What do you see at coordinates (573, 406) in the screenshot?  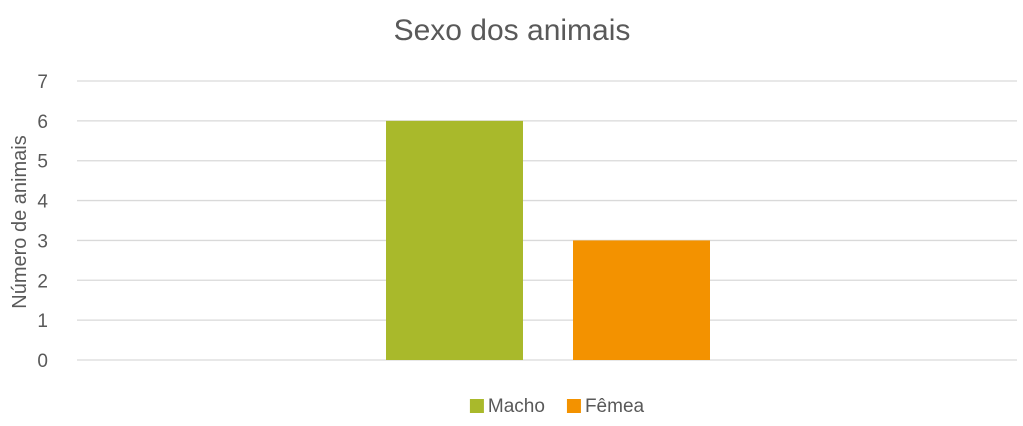 I see `legend-swatch-fêmea` at bounding box center [573, 406].